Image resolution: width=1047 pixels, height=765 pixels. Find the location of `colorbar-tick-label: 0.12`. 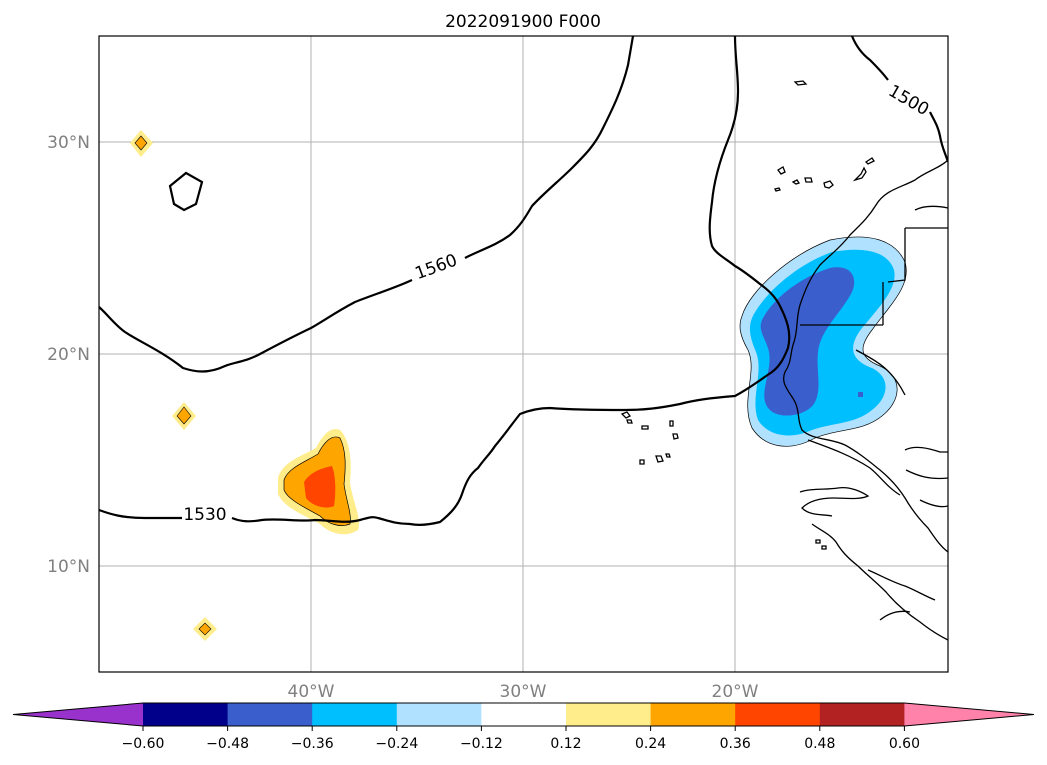

colorbar-tick-label: 0.12 is located at coordinates (565, 744).